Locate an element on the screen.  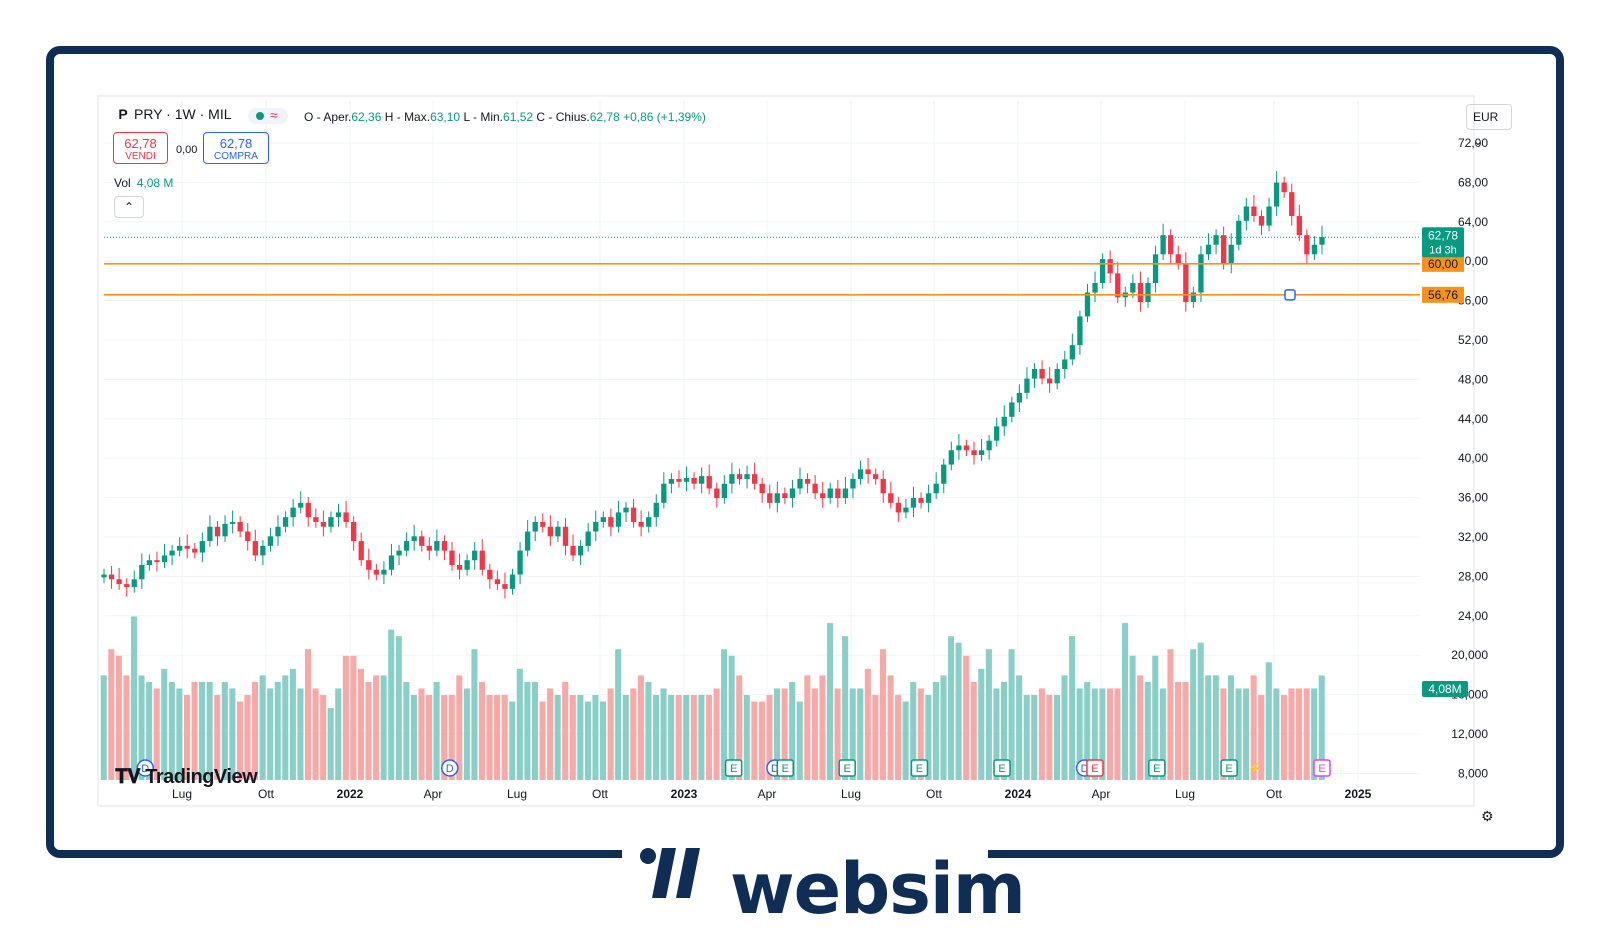
svg-text: D is located at coordinates (1085, 769).